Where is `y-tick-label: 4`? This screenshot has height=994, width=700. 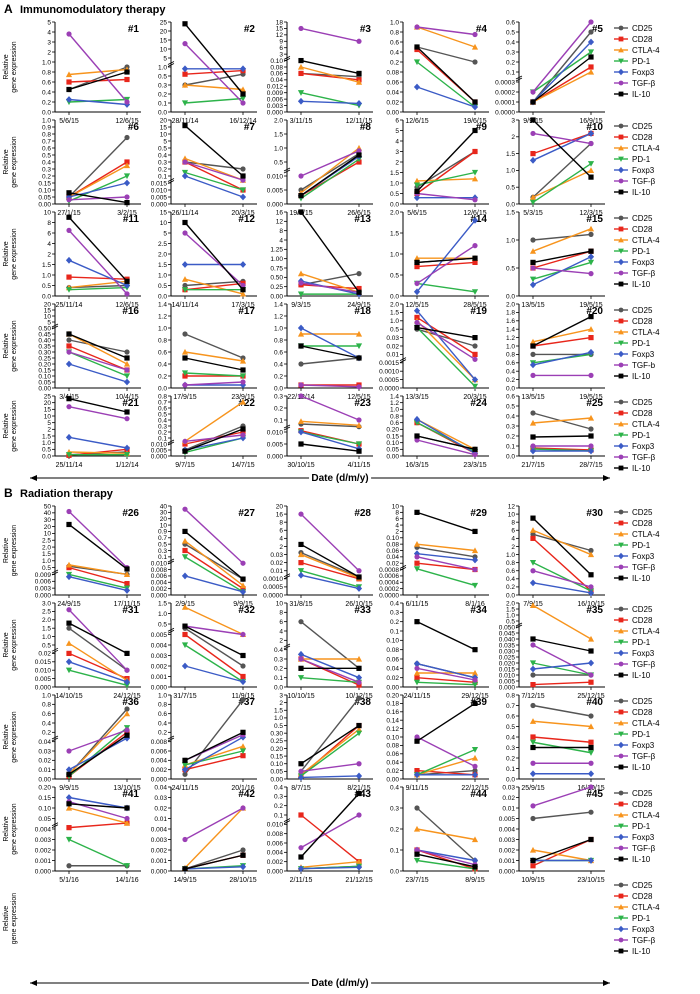
y-tick-label: 4 is located at coordinates (49, 244).